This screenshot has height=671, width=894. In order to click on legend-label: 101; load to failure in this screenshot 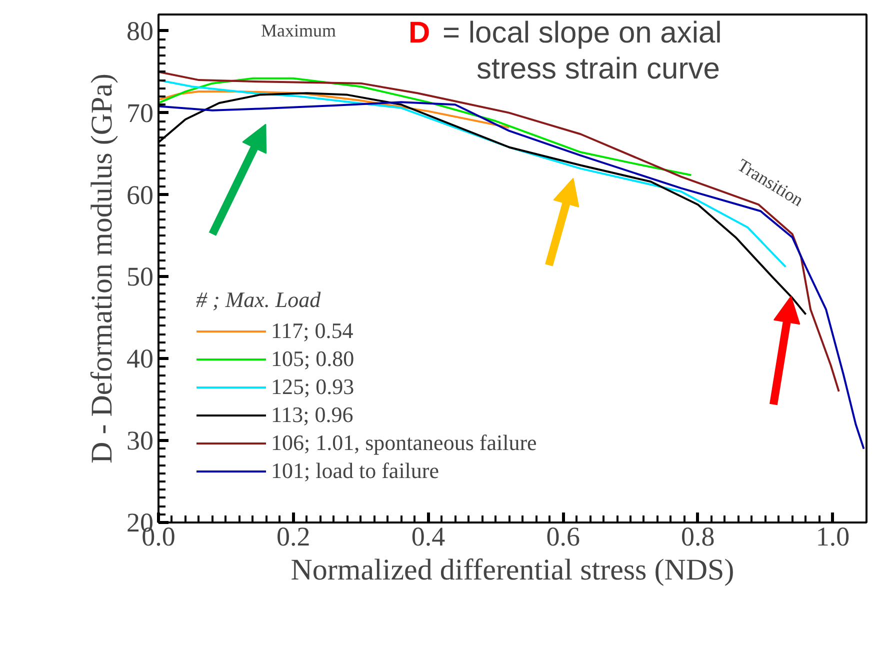, I will do `click(355, 471)`.